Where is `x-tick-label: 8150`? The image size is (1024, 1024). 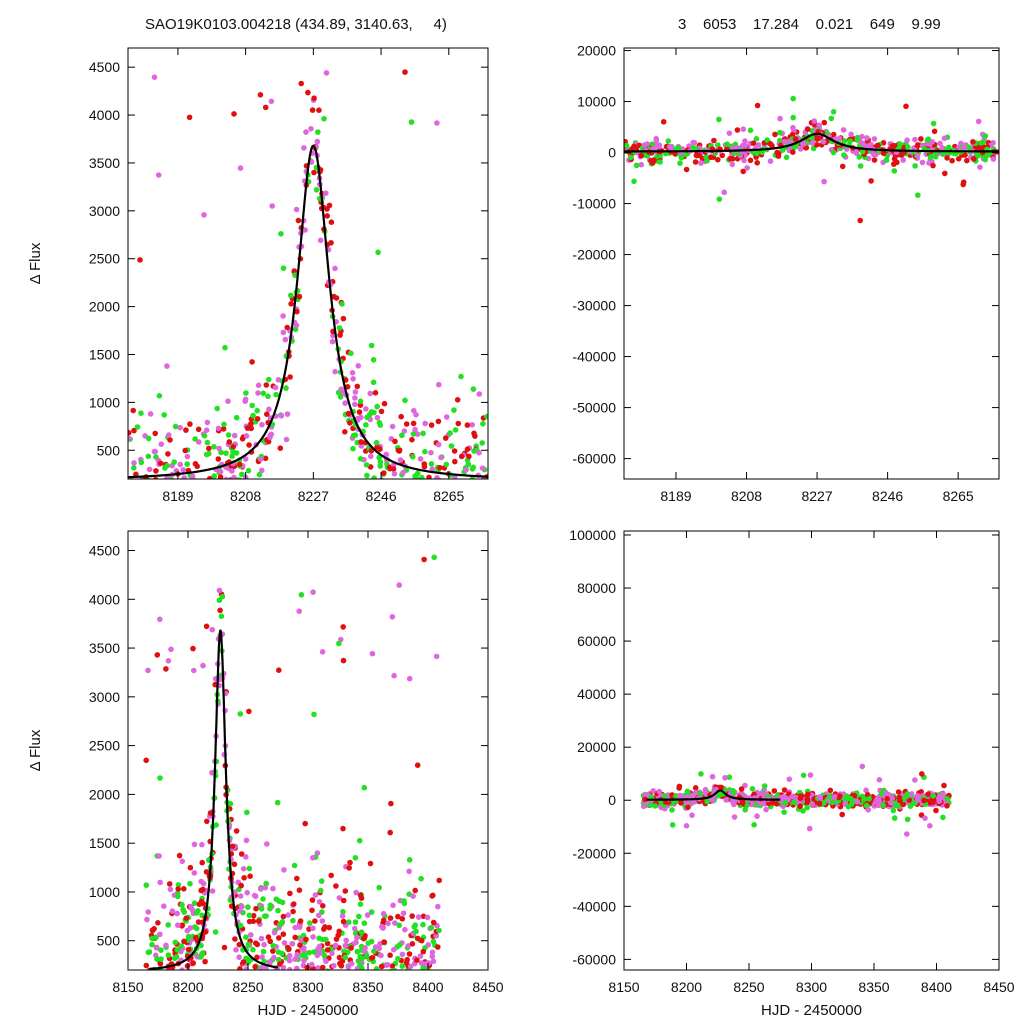
x-tick-label: 8150 is located at coordinates (623, 987).